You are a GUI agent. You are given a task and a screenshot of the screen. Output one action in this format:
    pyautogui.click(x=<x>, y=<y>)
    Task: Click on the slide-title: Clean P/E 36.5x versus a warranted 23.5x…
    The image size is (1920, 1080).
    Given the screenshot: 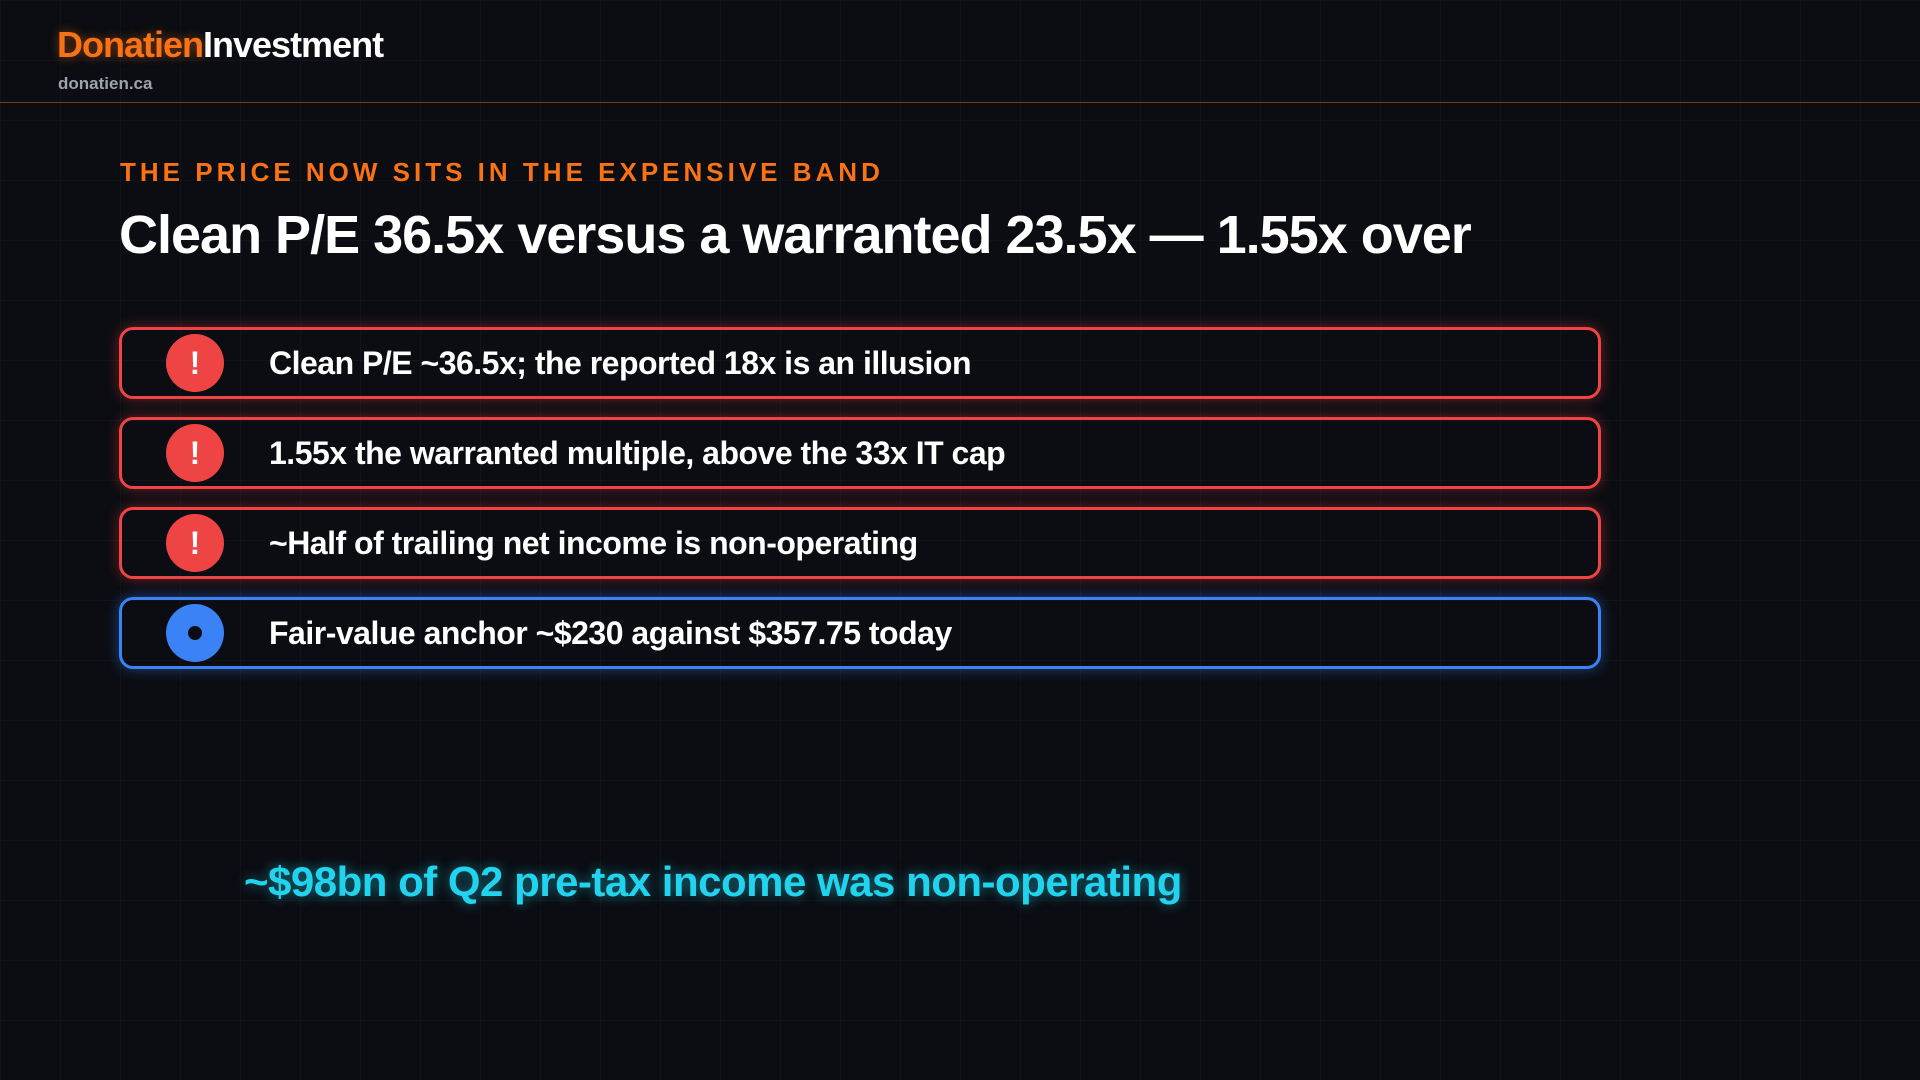 What is the action you would take?
    pyautogui.click(x=795, y=235)
    